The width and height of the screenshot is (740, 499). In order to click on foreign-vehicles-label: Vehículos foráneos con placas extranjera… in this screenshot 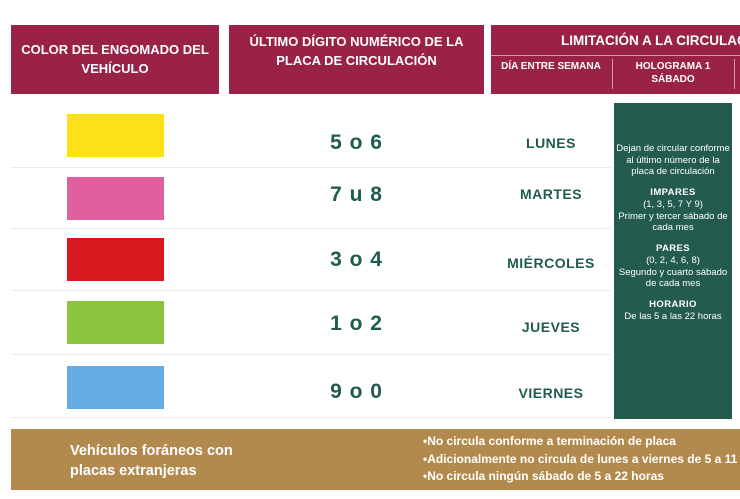, I will do `click(151, 461)`.